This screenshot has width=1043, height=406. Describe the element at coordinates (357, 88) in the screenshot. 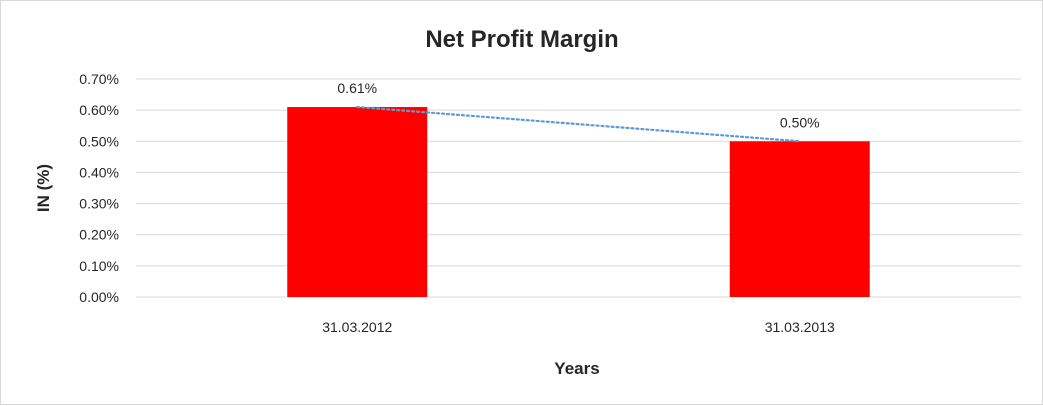

I see `data-label: 0.61%` at that location.